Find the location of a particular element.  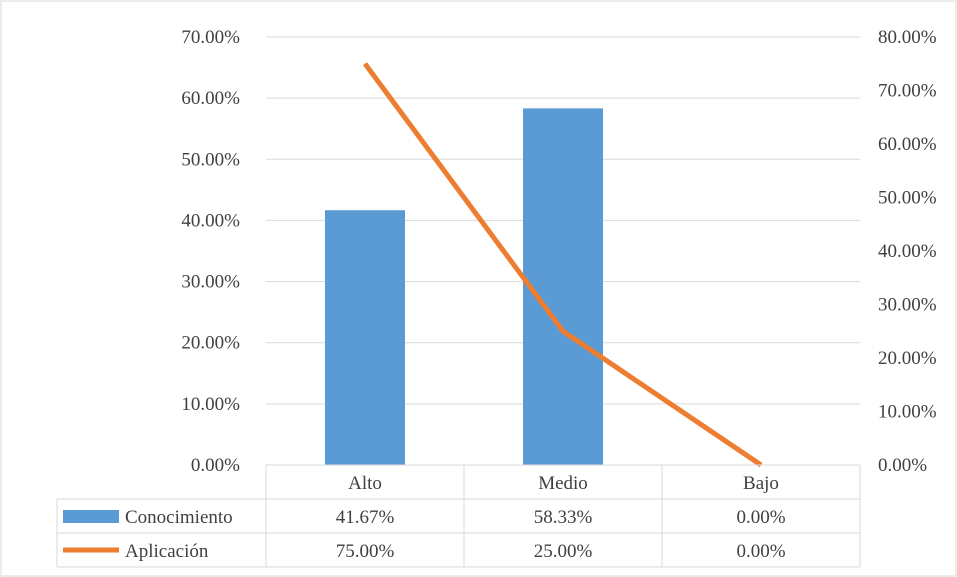

table-cell-value: 41.67% is located at coordinates (365, 517).